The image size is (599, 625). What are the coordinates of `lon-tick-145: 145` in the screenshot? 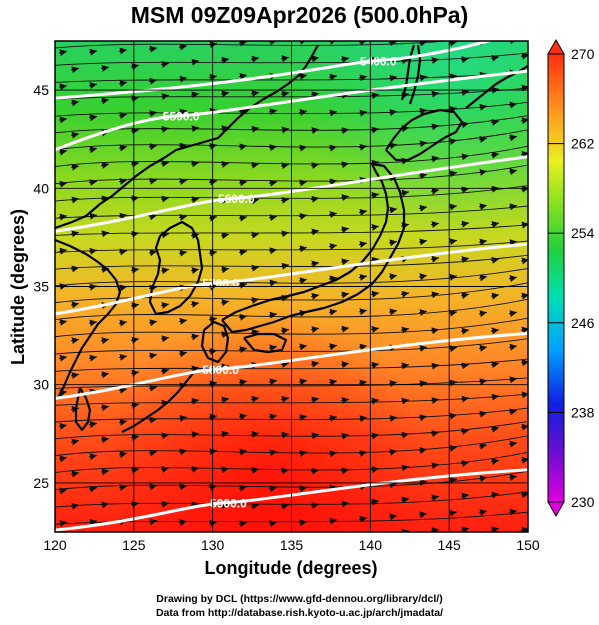 It's located at (449, 545).